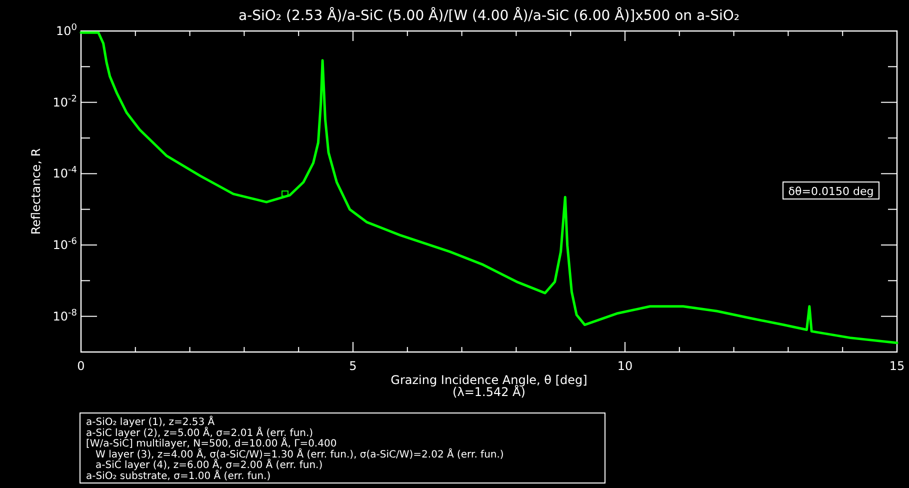 The height and width of the screenshot is (488, 909). What do you see at coordinates (178, 475) in the screenshot?
I see `text: a-SiO₂ substrate, σ=1.00 Å (err. fun.)` at bounding box center [178, 475].